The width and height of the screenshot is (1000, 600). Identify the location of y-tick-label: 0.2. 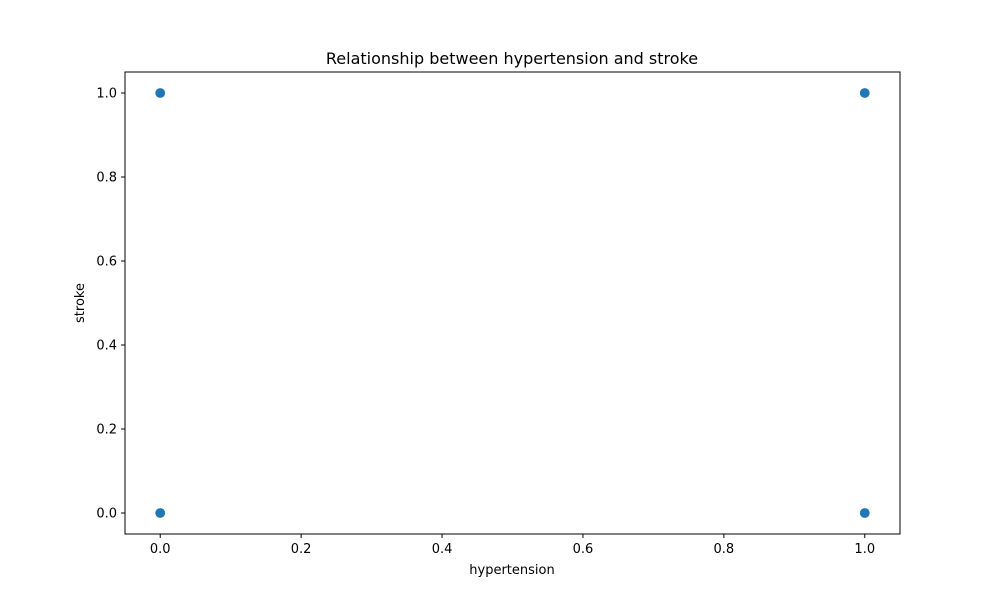
(106, 430).